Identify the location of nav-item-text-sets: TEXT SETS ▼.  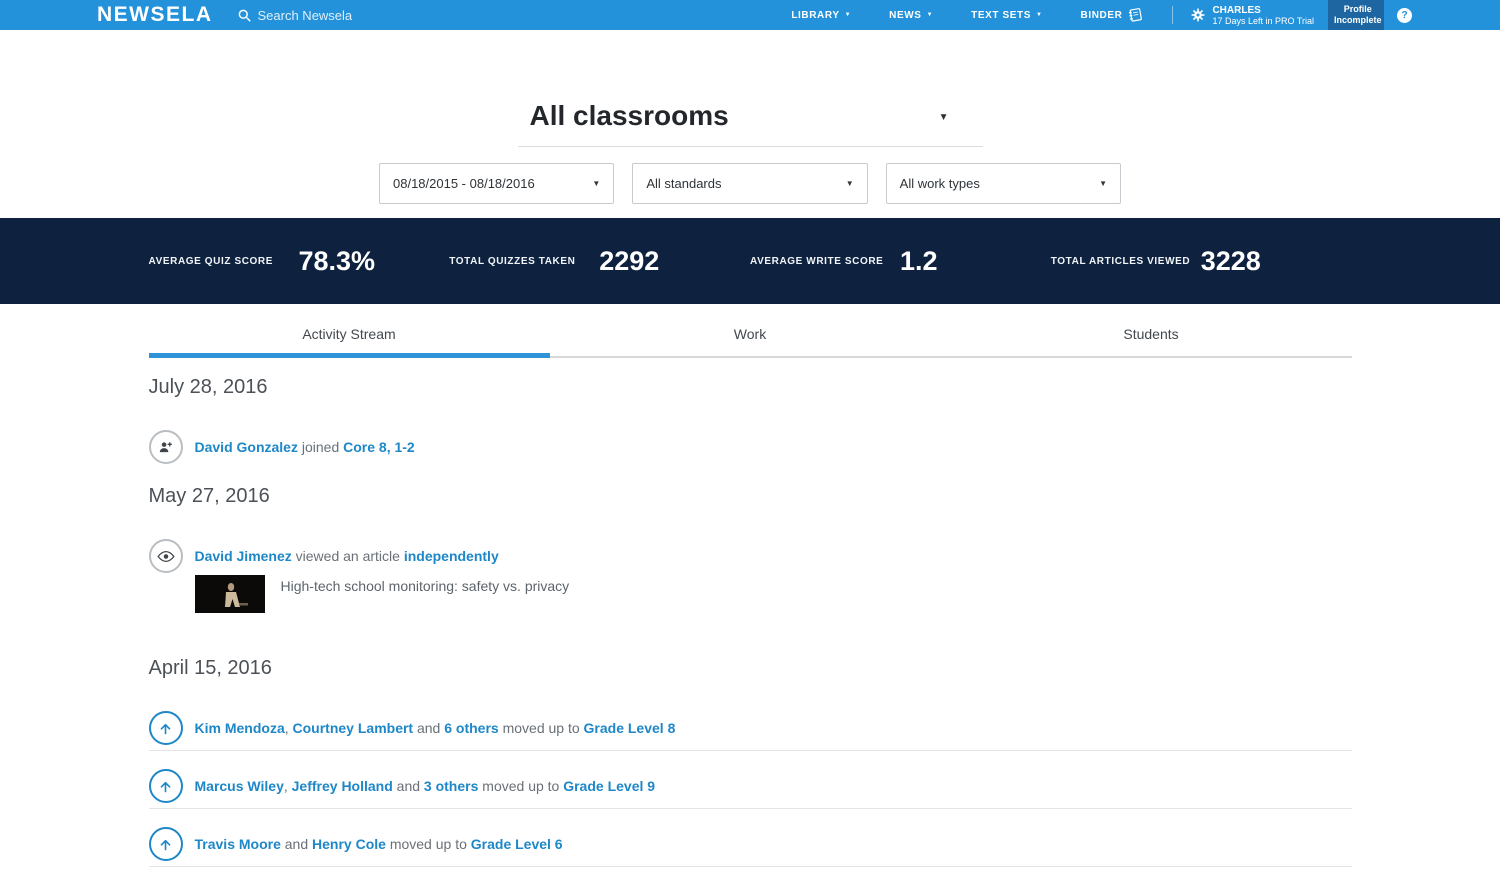
(1006, 15).